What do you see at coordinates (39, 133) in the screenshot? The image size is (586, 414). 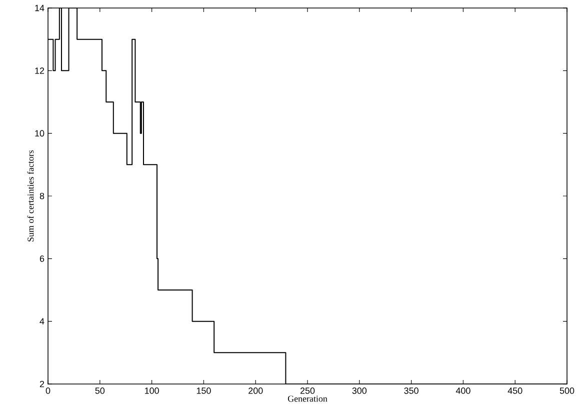 I see `y-tick-label: 10` at bounding box center [39, 133].